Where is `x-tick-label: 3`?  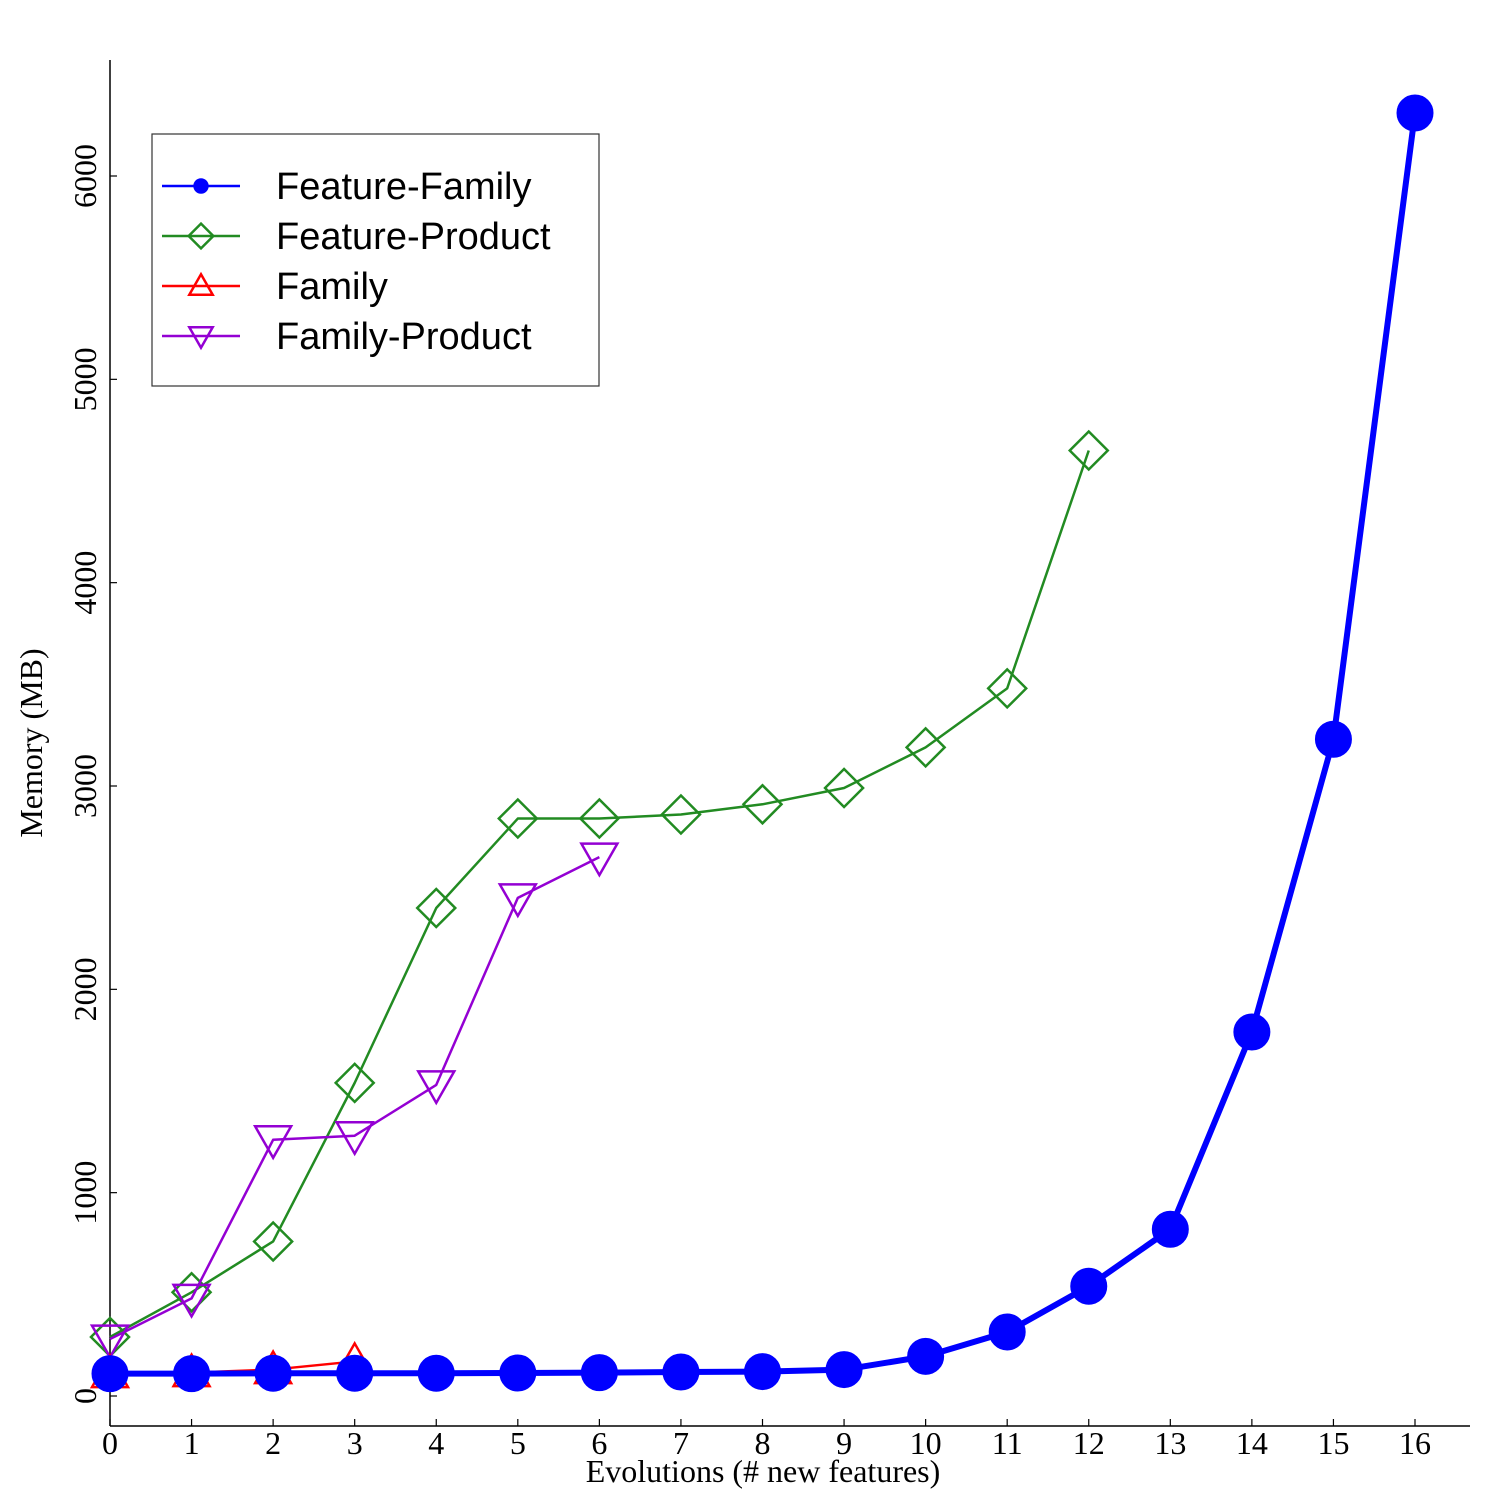
x-tick-label: 3 is located at coordinates (355, 1443).